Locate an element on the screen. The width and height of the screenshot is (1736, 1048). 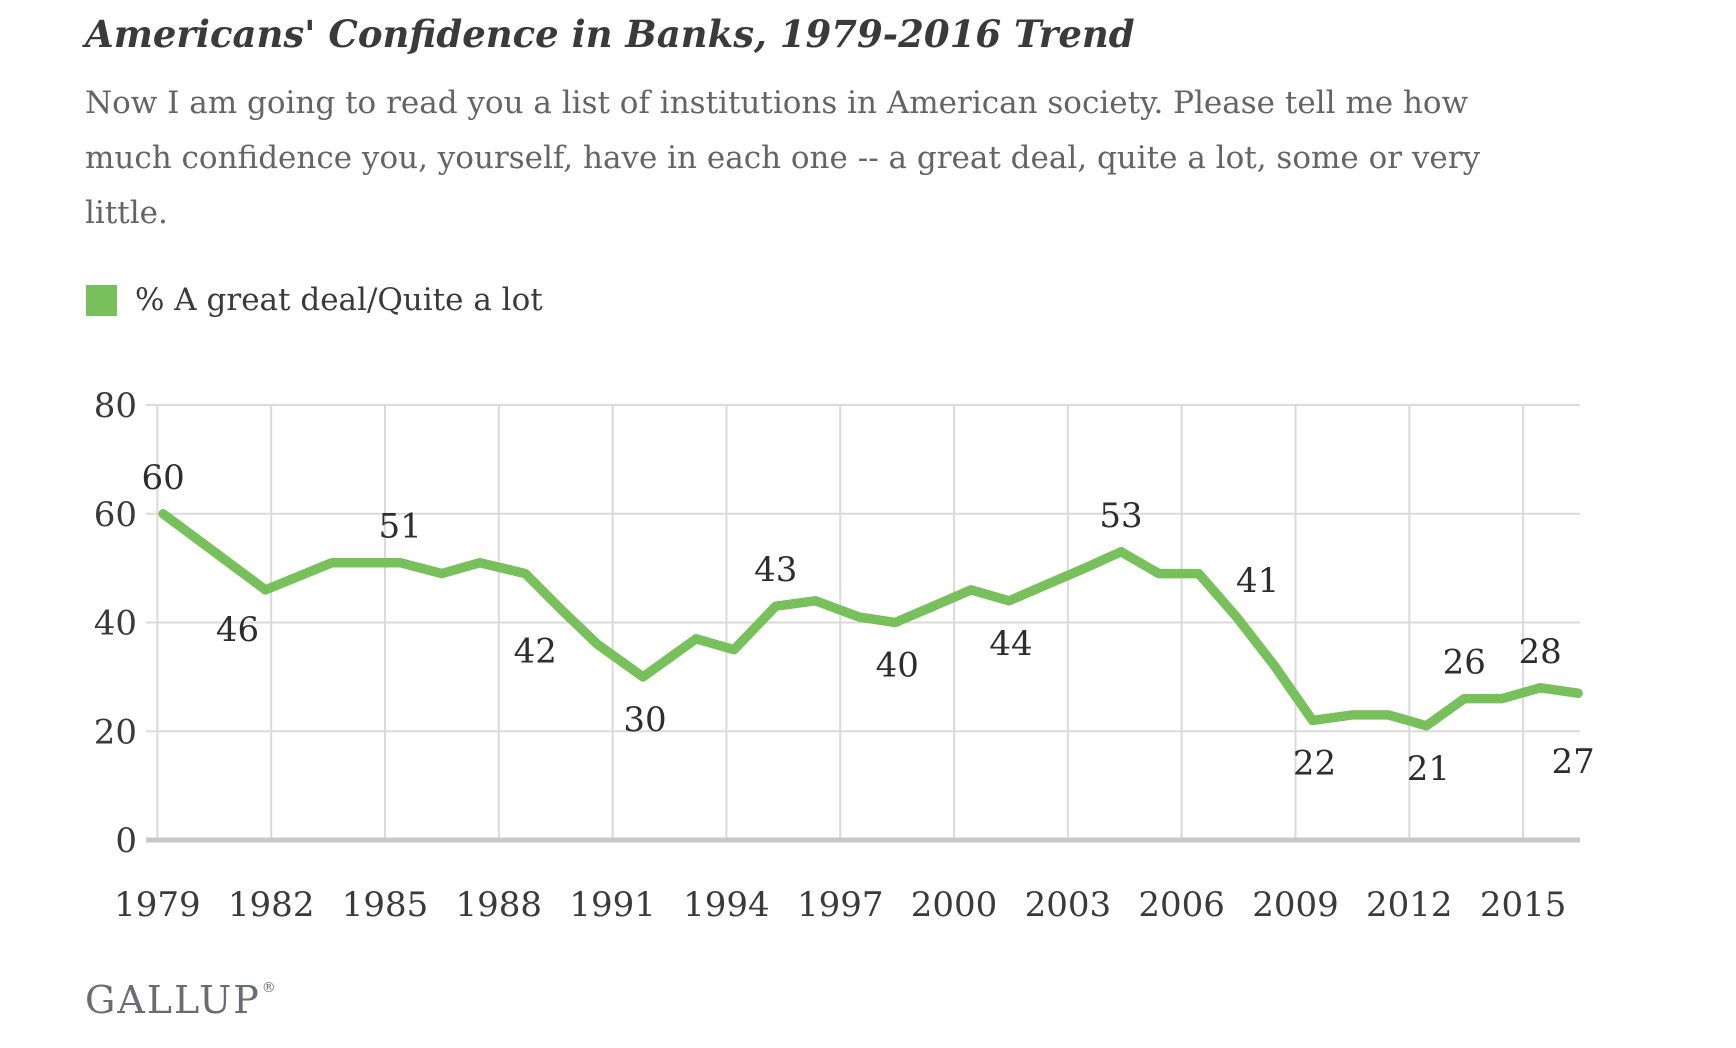
data-point-label: 30 is located at coordinates (644, 720).